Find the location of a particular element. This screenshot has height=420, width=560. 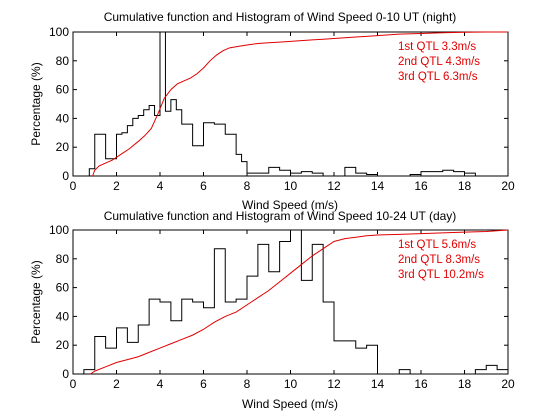

x-tick-label-day: 12 is located at coordinates (334, 384).